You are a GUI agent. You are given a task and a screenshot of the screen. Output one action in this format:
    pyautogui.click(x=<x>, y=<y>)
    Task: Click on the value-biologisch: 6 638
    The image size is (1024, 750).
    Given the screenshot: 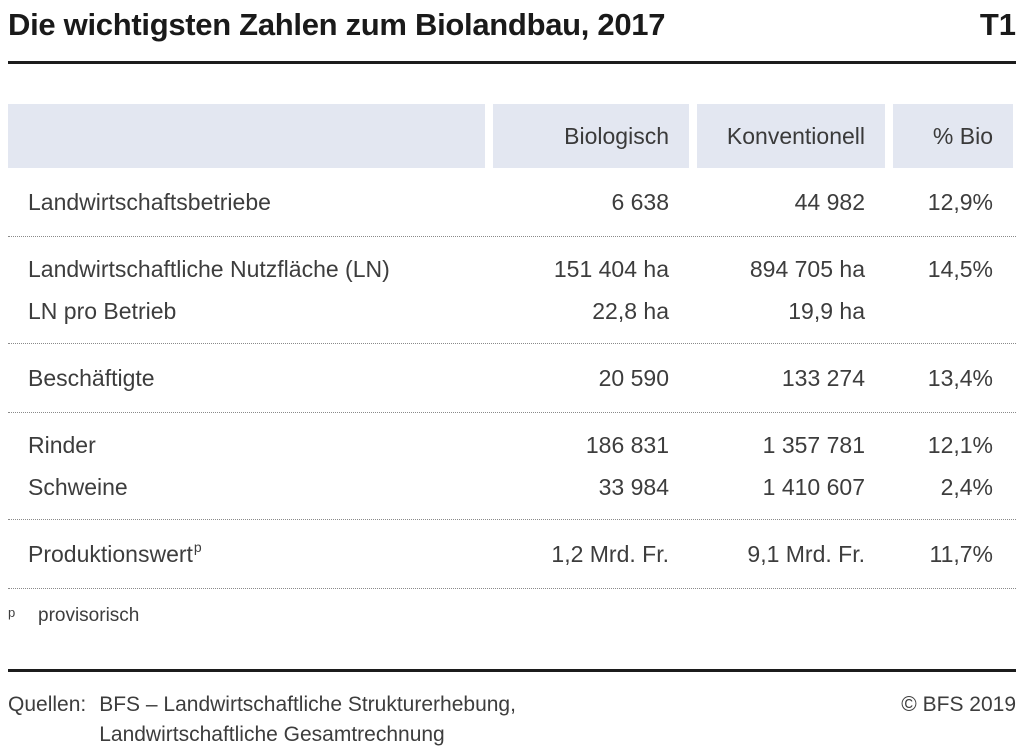 What is the action you would take?
    pyautogui.click(x=640, y=201)
    